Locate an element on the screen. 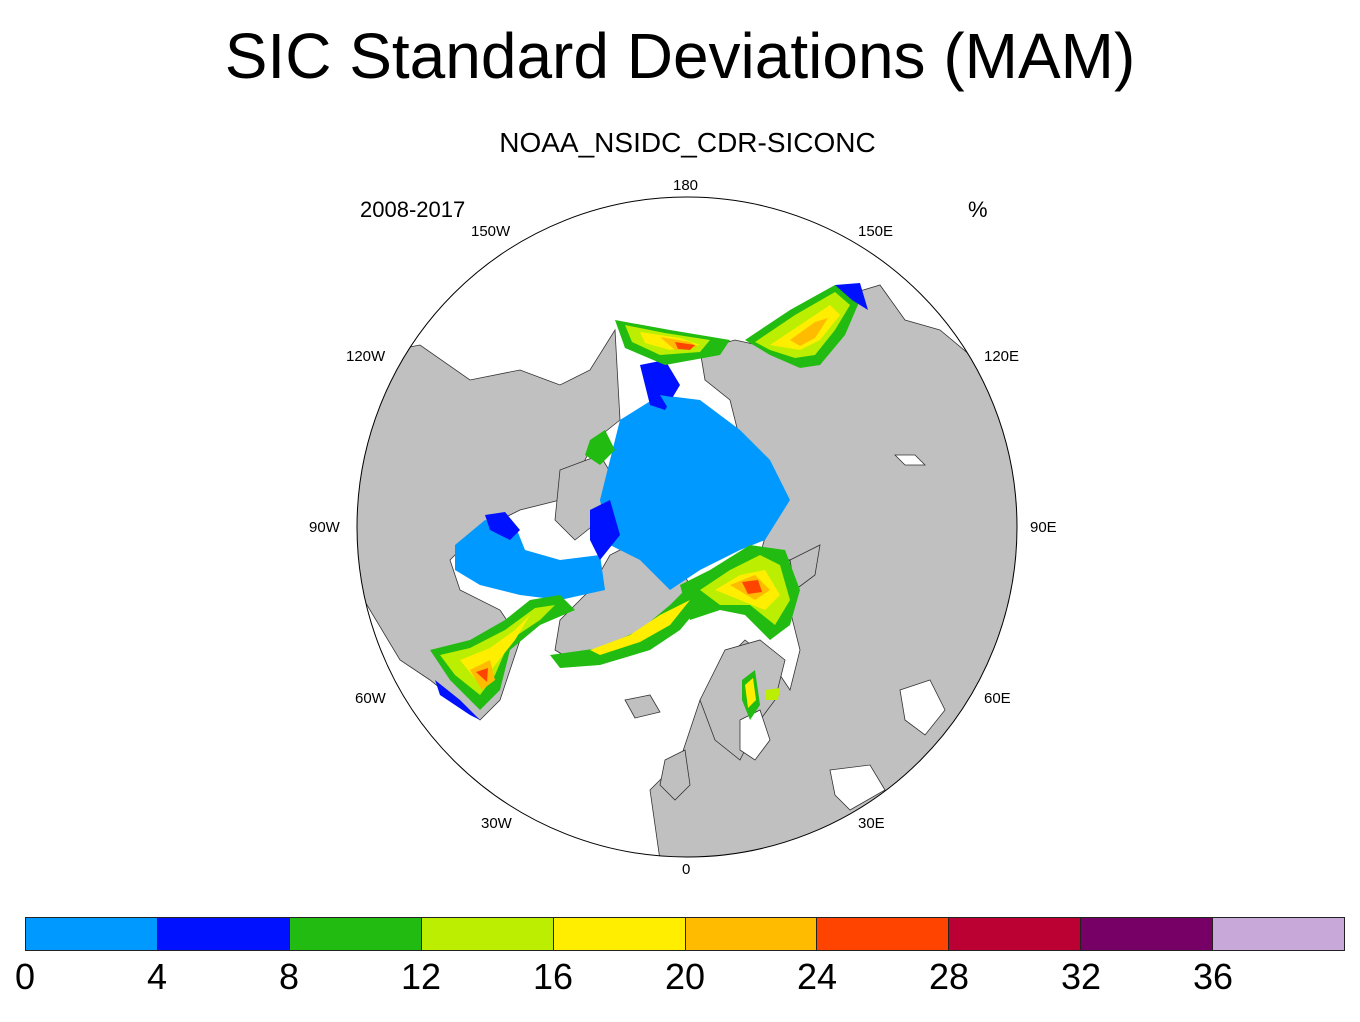 Image resolution: width=1360 pixels, height=1022 pixels. ice-east-greenland-green is located at coordinates (627, 626).